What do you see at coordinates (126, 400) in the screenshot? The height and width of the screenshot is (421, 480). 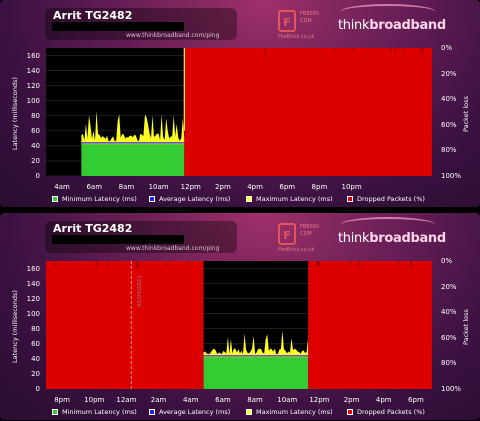 I see `x-tick-label: 12am` at bounding box center [126, 400].